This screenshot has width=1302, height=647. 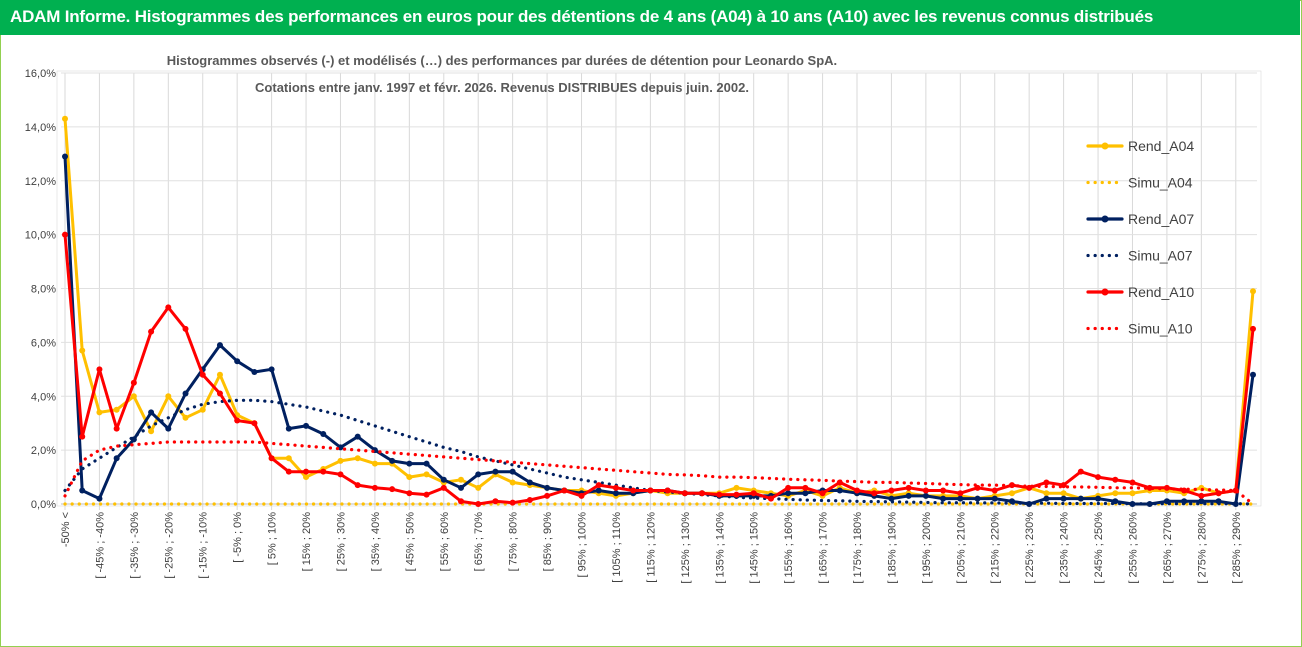 I want to click on x-tick-label: [ 125% ; 130%, so click(x=686, y=548).